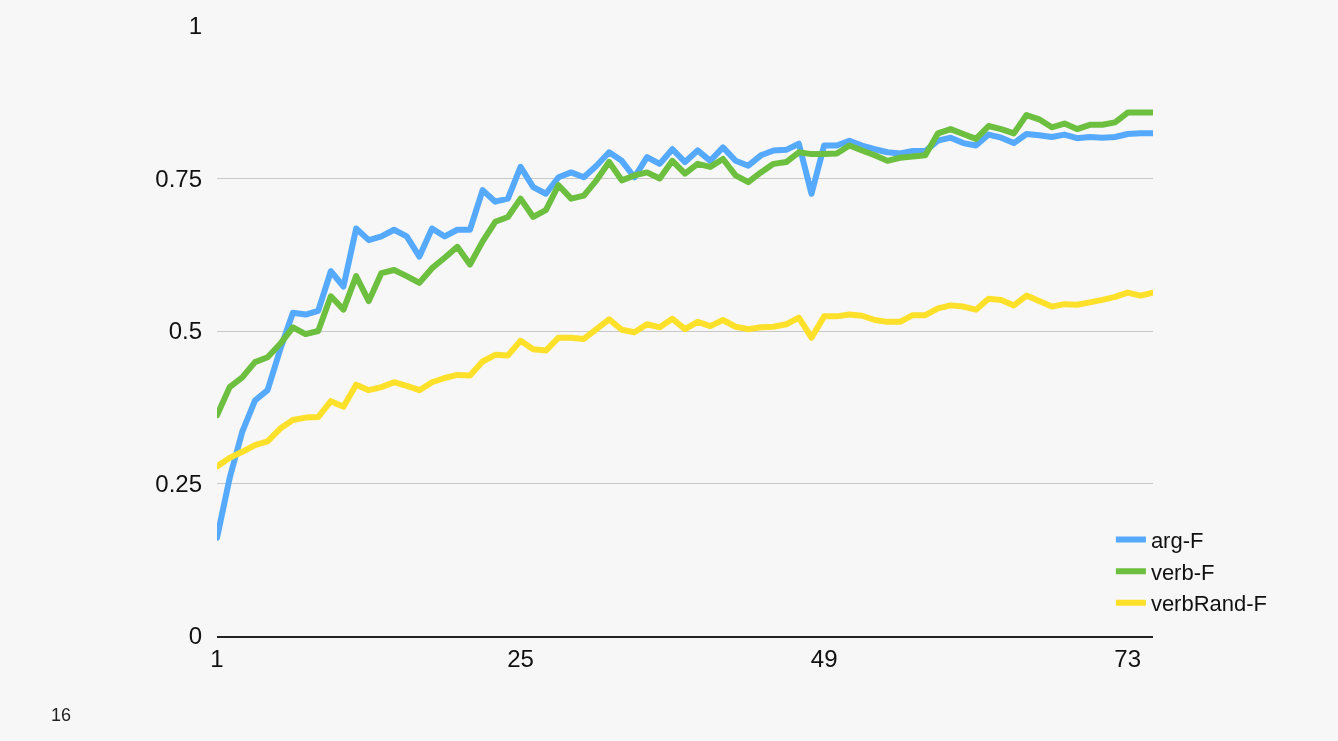 The image size is (1338, 741). What do you see at coordinates (1209, 604) in the screenshot?
I see `legend-label: verbRand-F` at bounding box center [1209, 604].